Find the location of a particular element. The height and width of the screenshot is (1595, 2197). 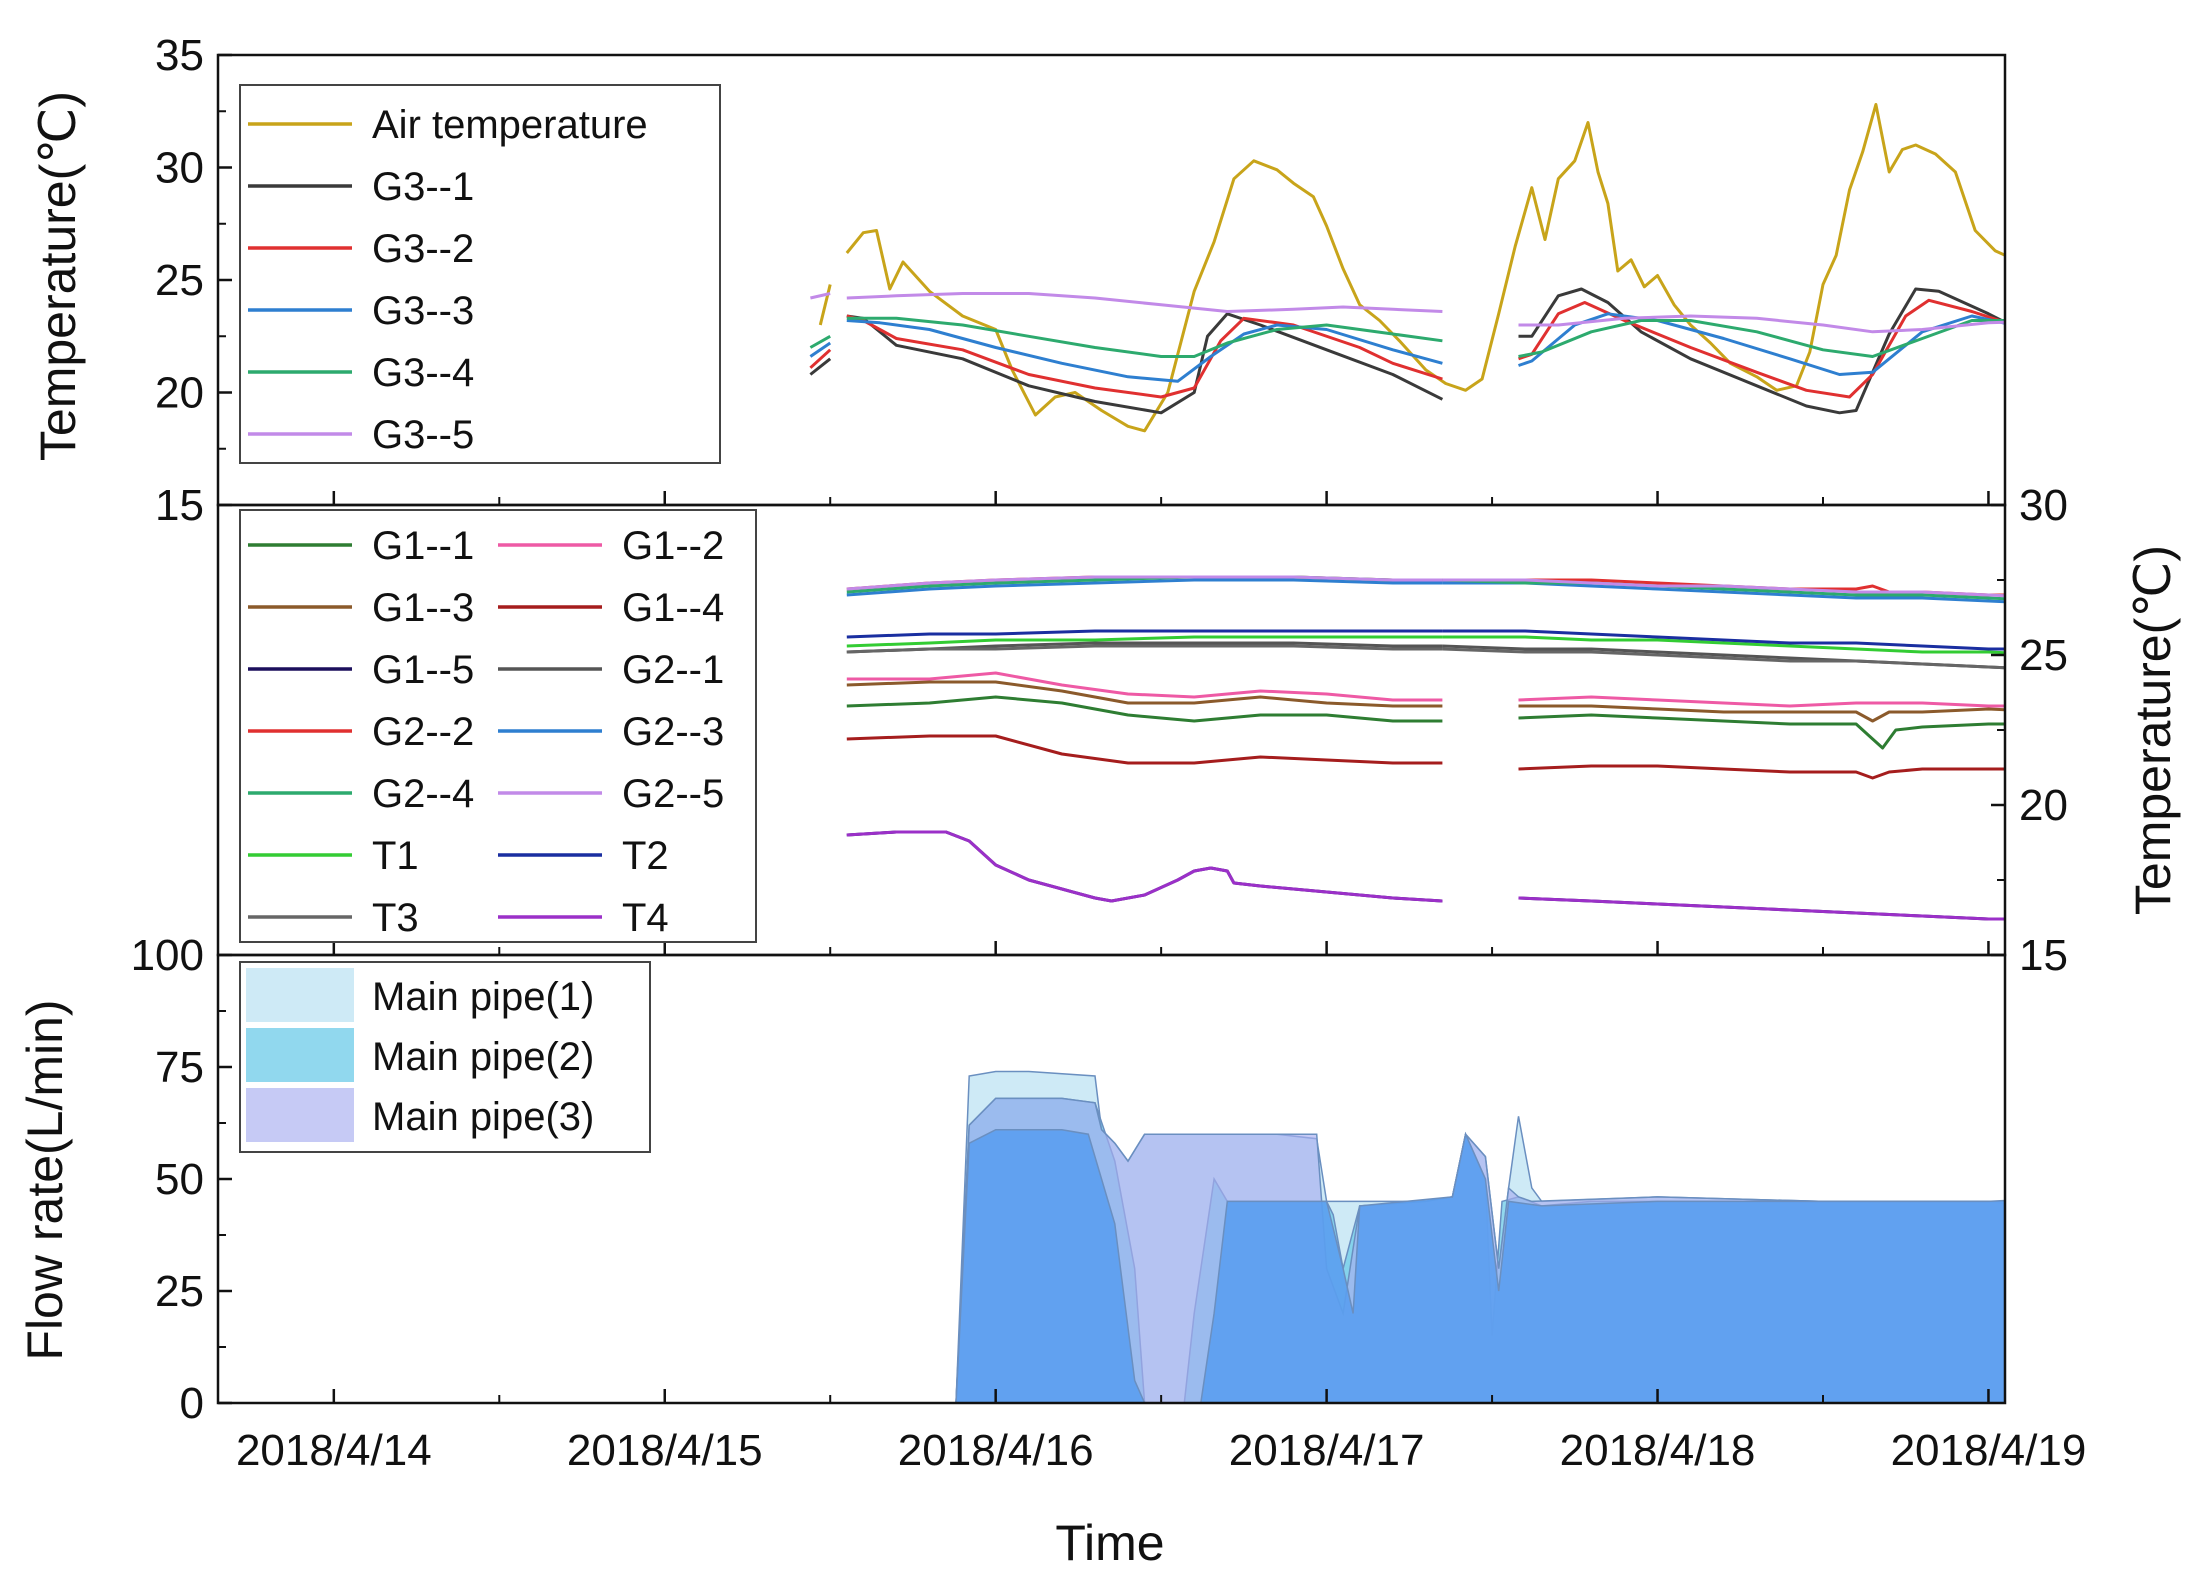

y-axis-label-bottom: Flow rate(L/min) is located at coordinates (45, 1179).